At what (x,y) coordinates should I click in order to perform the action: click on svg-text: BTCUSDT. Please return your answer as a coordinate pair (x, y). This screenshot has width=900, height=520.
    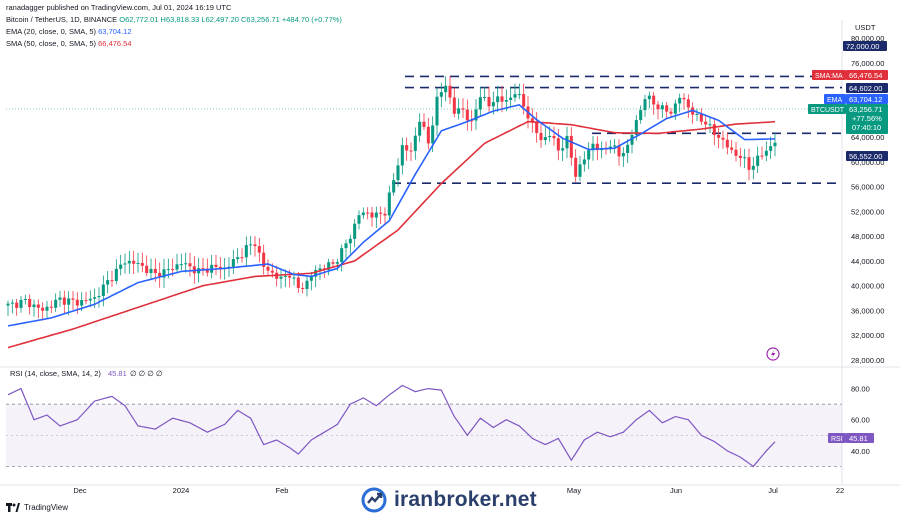
    Looking at the image, I should click on (828, 110).